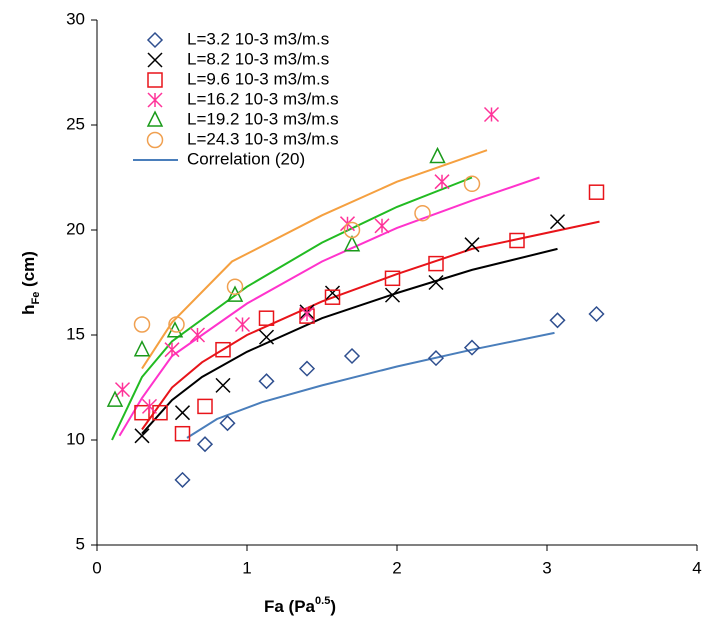 This screenshot has height=626, width=704. What do you see at coordinates (258, 78) in the screenshot?
I see `legend-label: L=9.6 10-3 m3/m.s` at bounding box center [258, 78].